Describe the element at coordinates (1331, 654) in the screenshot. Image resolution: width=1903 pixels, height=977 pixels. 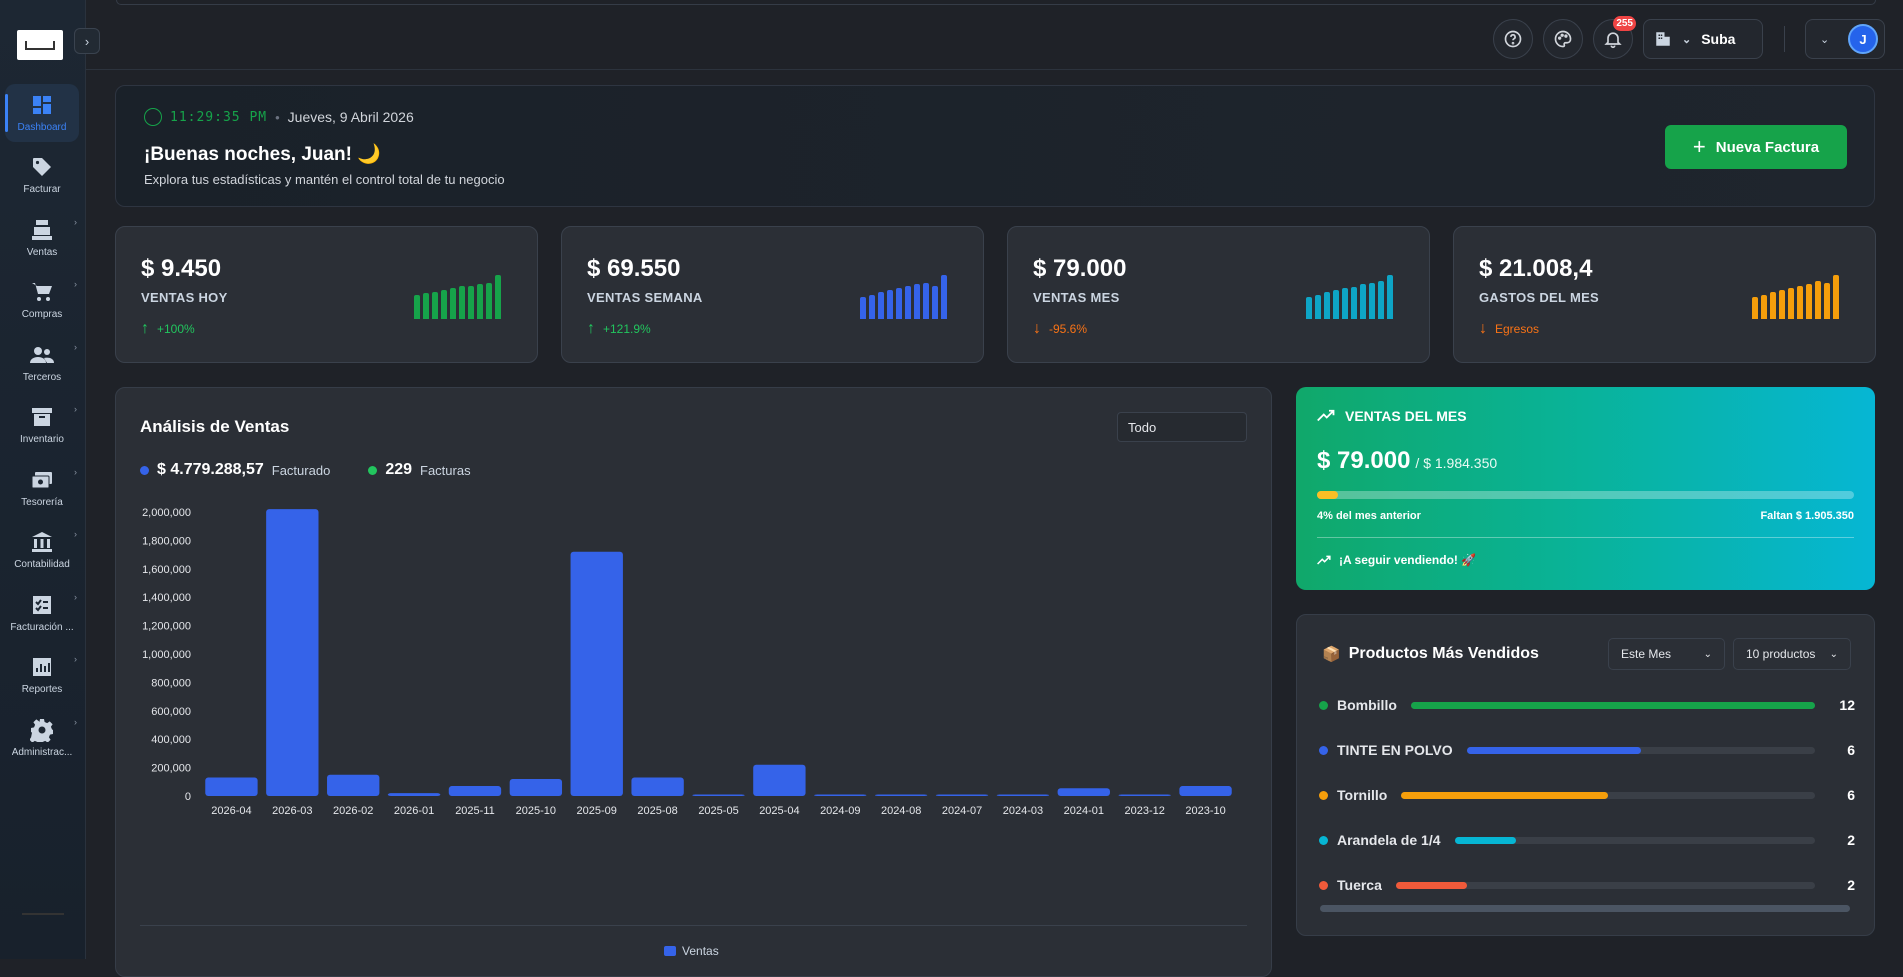
I see `package-icon: 📦` at that location.